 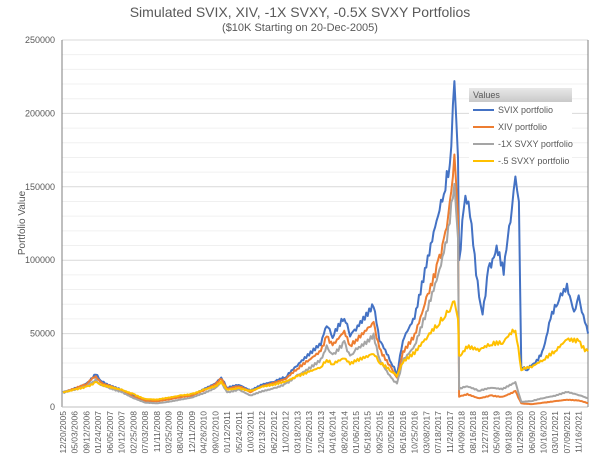 I want to click on x-tick-label: 06/16/2016, so click(x=403, y=432).